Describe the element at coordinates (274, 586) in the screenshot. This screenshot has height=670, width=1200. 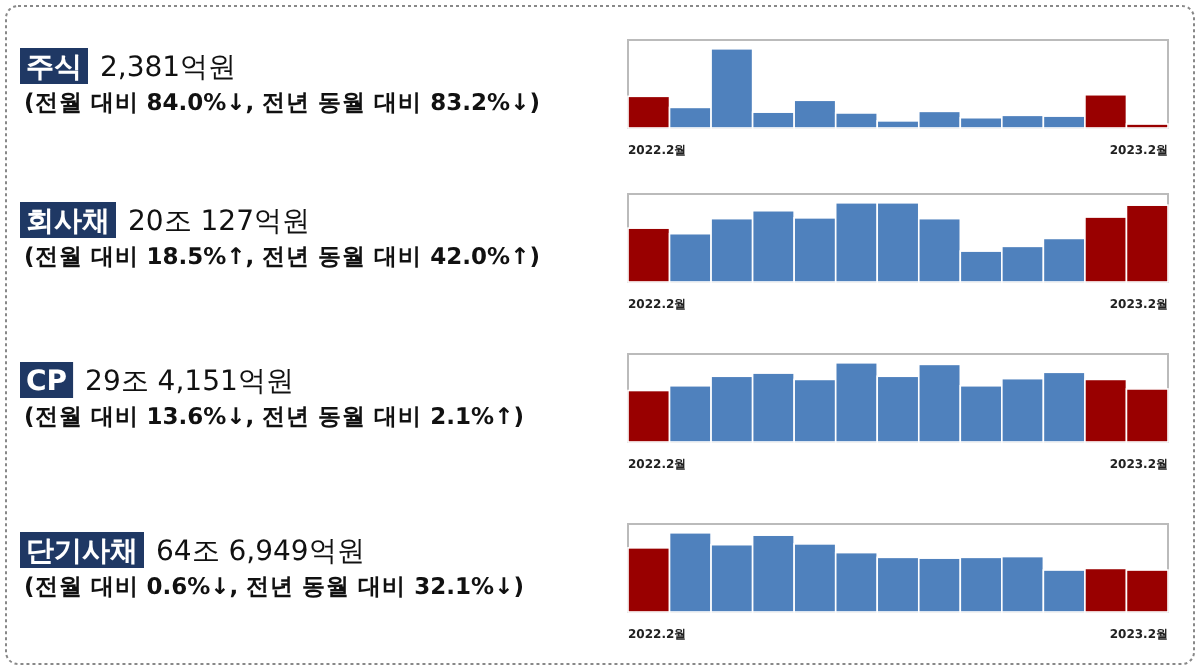
I see `text: (전월 대비 0.6%↓, 전년 동월 대비 32.1%↓)` at that location.